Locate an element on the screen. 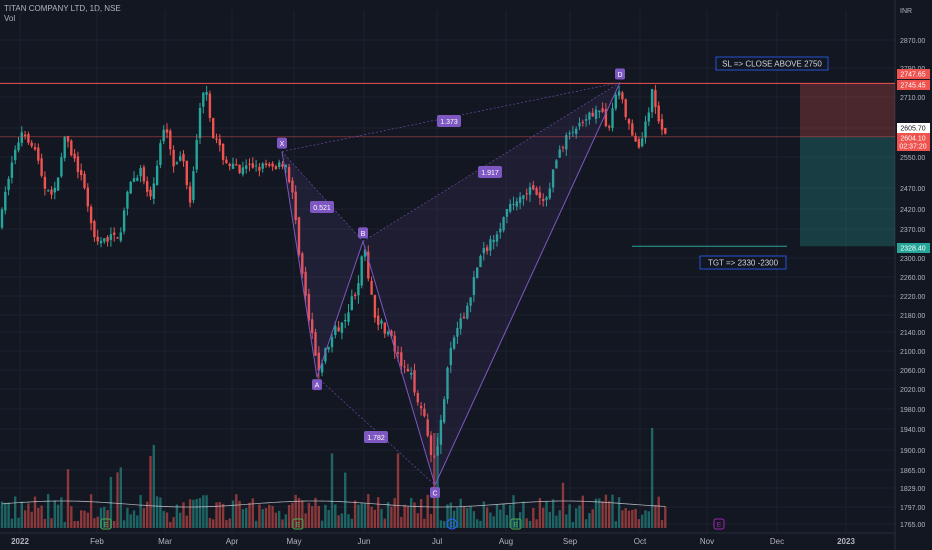 Image resolution: width=932 pixels, height=550 pixels. y-tick-label: 2420.00 is located at coordinates (912, 210).